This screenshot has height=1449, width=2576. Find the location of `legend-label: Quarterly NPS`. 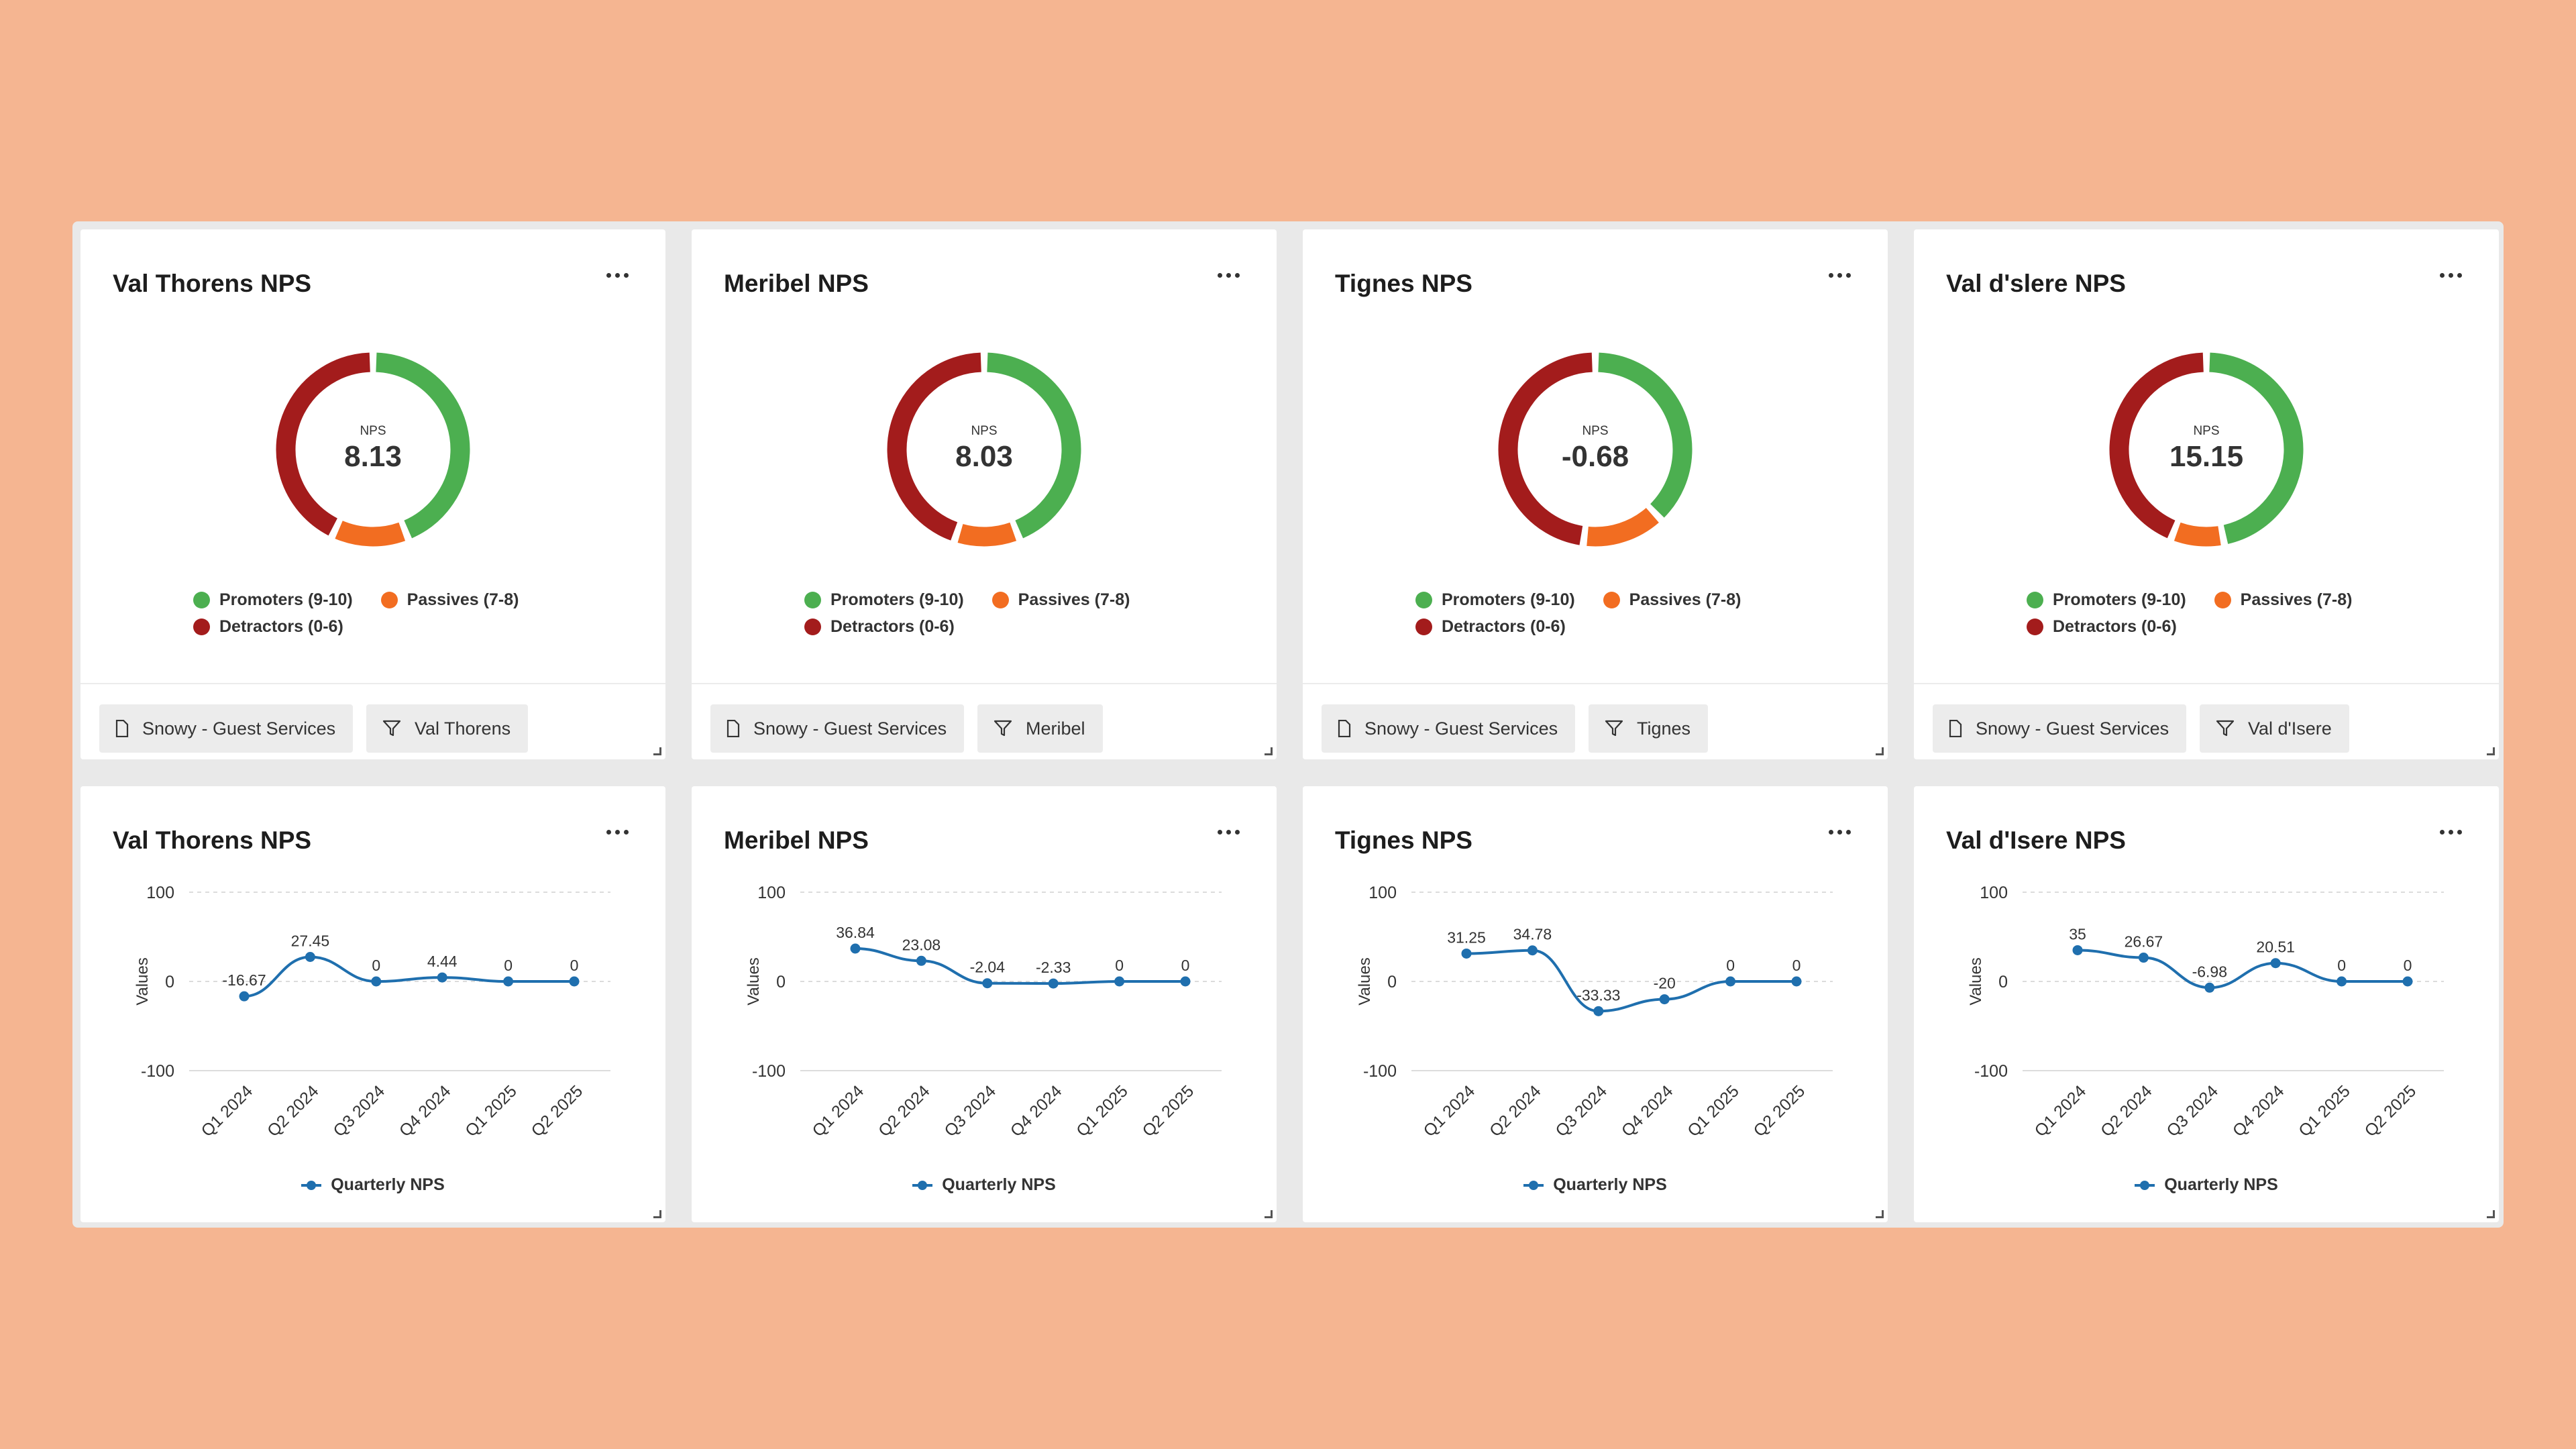

legend-label: Quarterly NPS is located at coordinates (999, 1184).